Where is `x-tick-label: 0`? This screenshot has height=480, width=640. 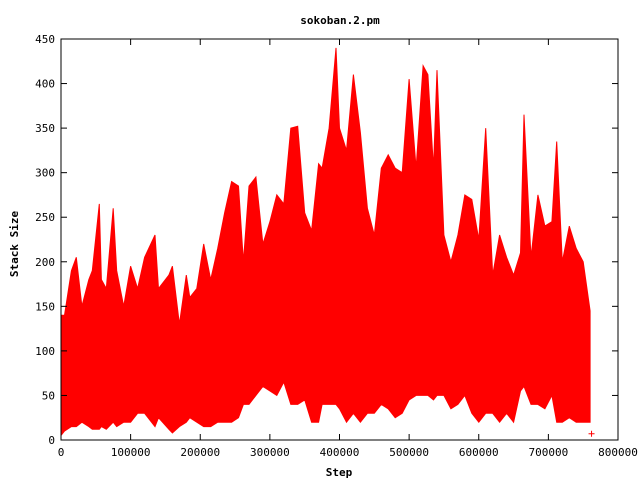
x-tick-label: 0 is located at coordinates (61, 452).